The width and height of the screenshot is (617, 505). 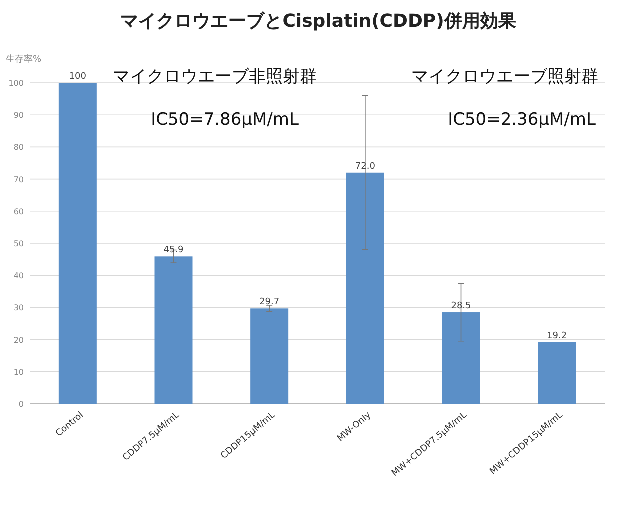 I want to click on data-label: 100, so click(x=78, y=77).